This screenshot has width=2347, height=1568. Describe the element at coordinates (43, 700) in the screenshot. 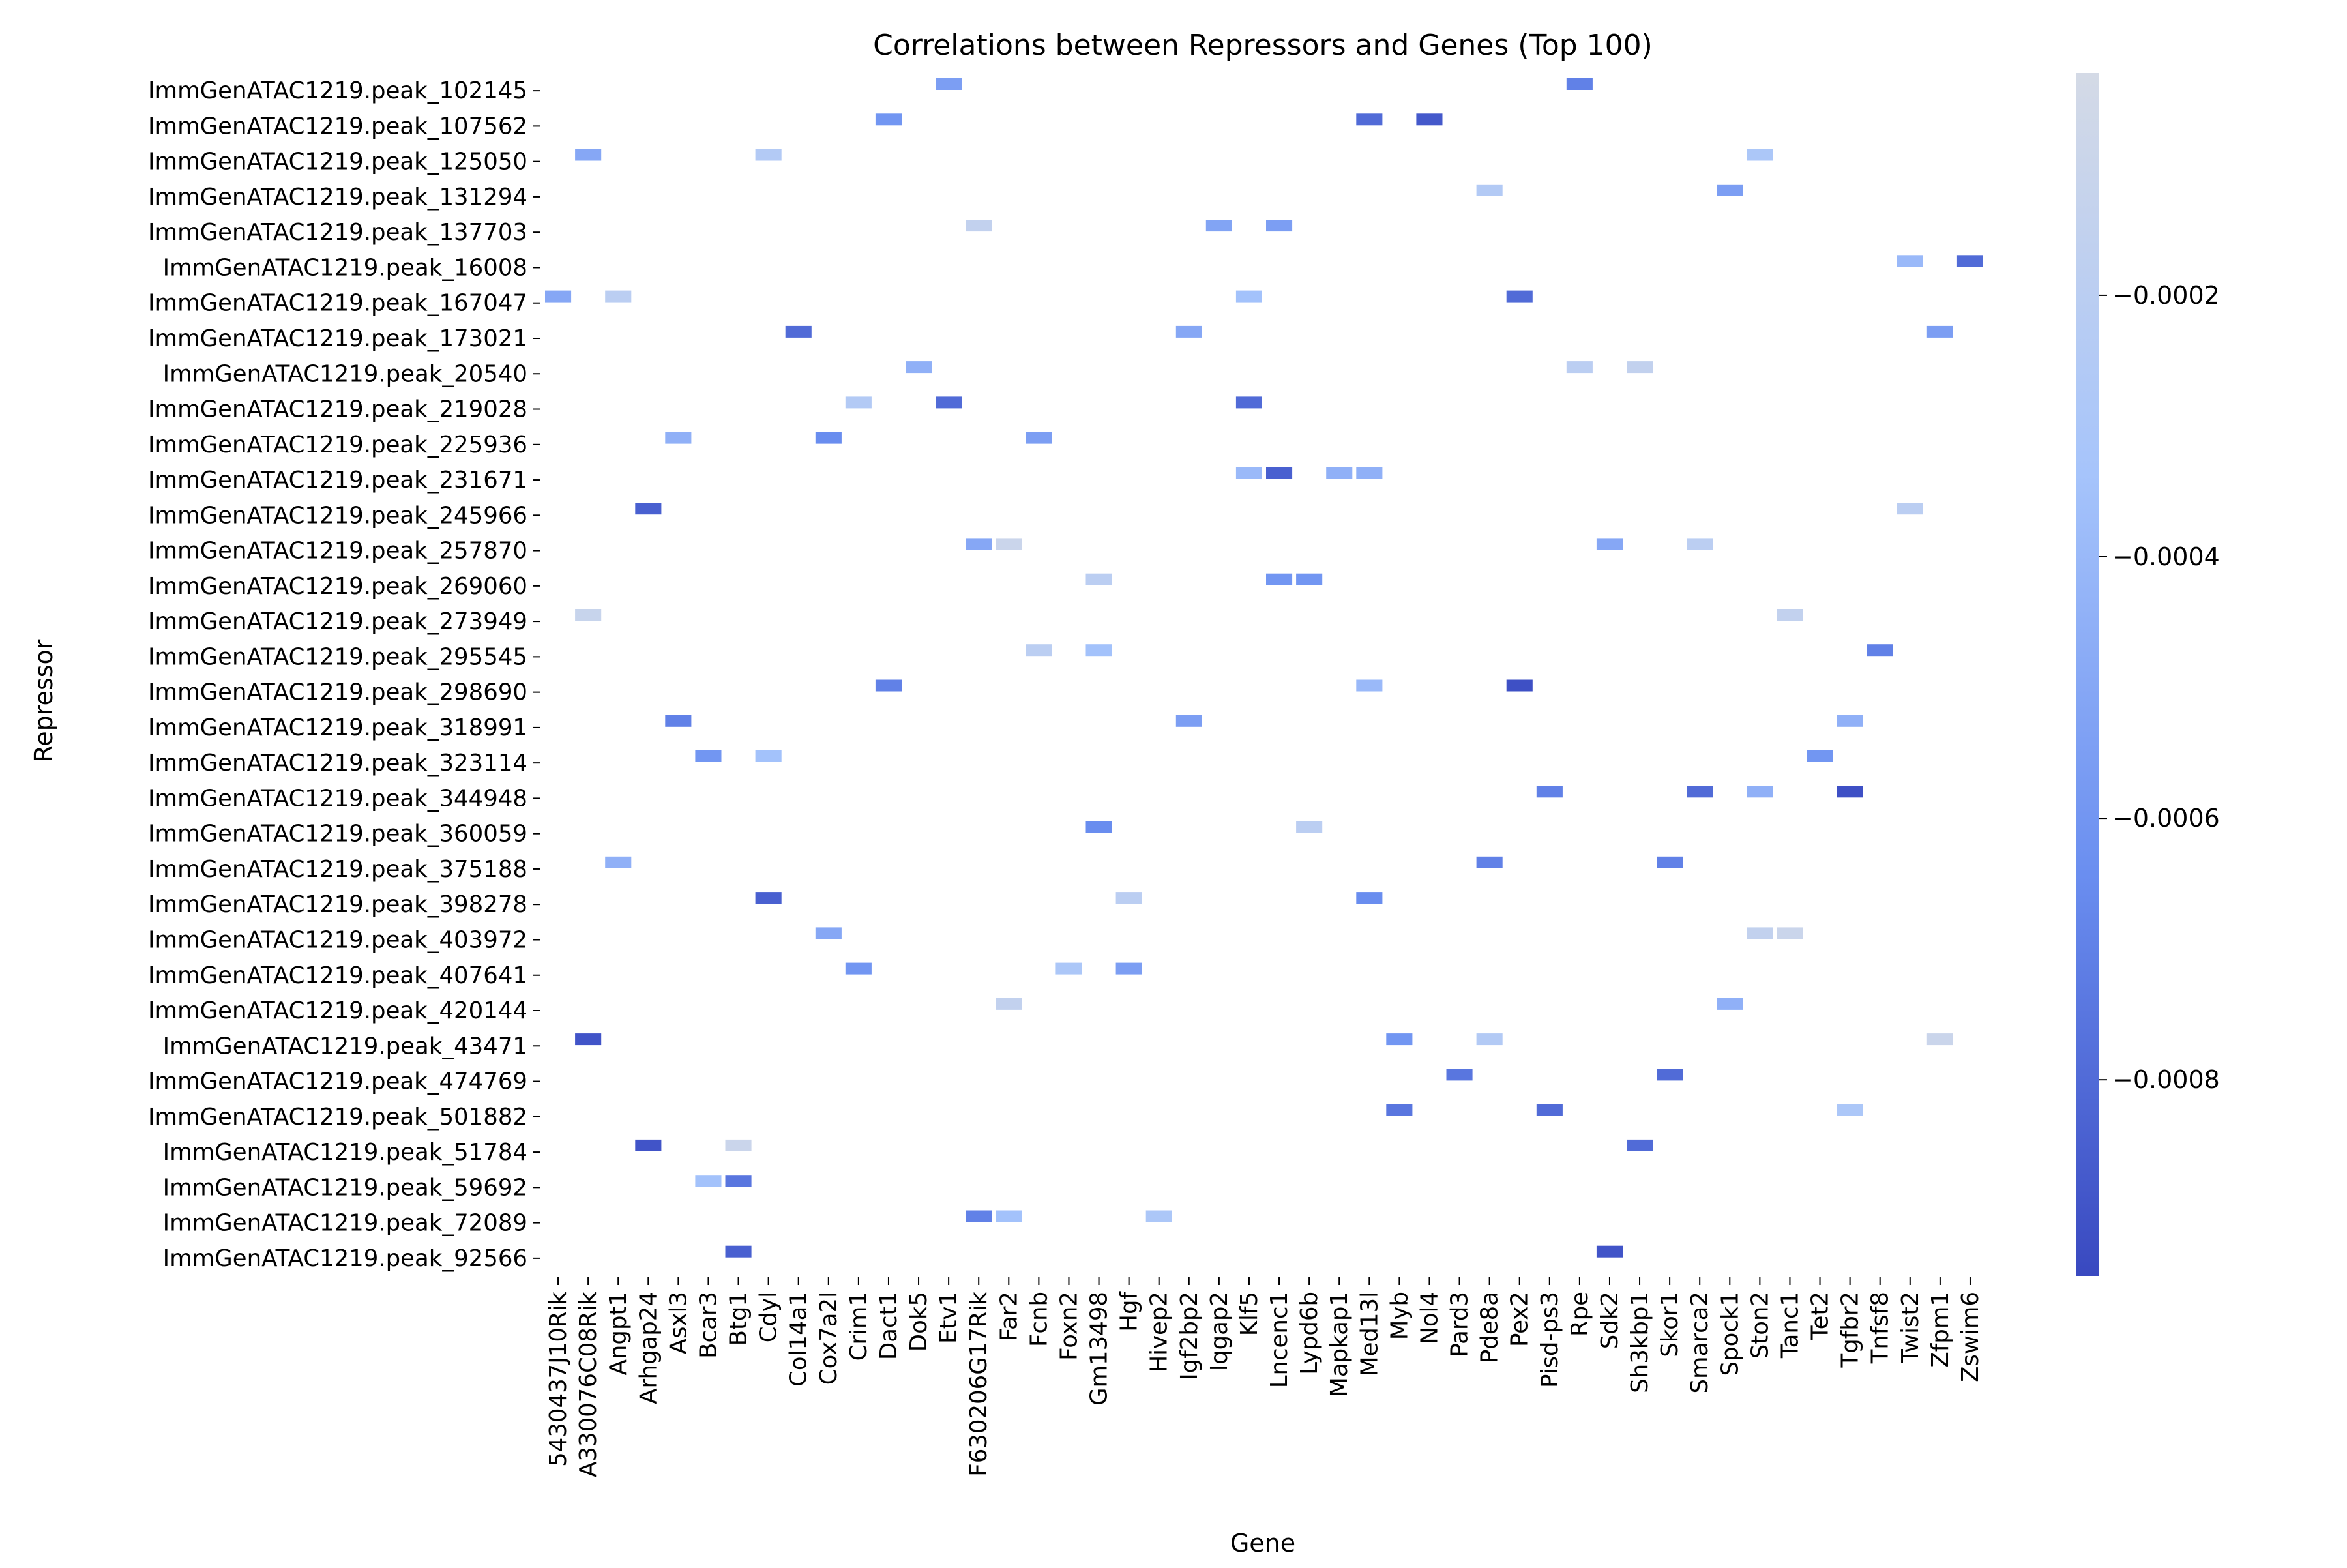

I see `y-axis-label: Repressor` at that location.